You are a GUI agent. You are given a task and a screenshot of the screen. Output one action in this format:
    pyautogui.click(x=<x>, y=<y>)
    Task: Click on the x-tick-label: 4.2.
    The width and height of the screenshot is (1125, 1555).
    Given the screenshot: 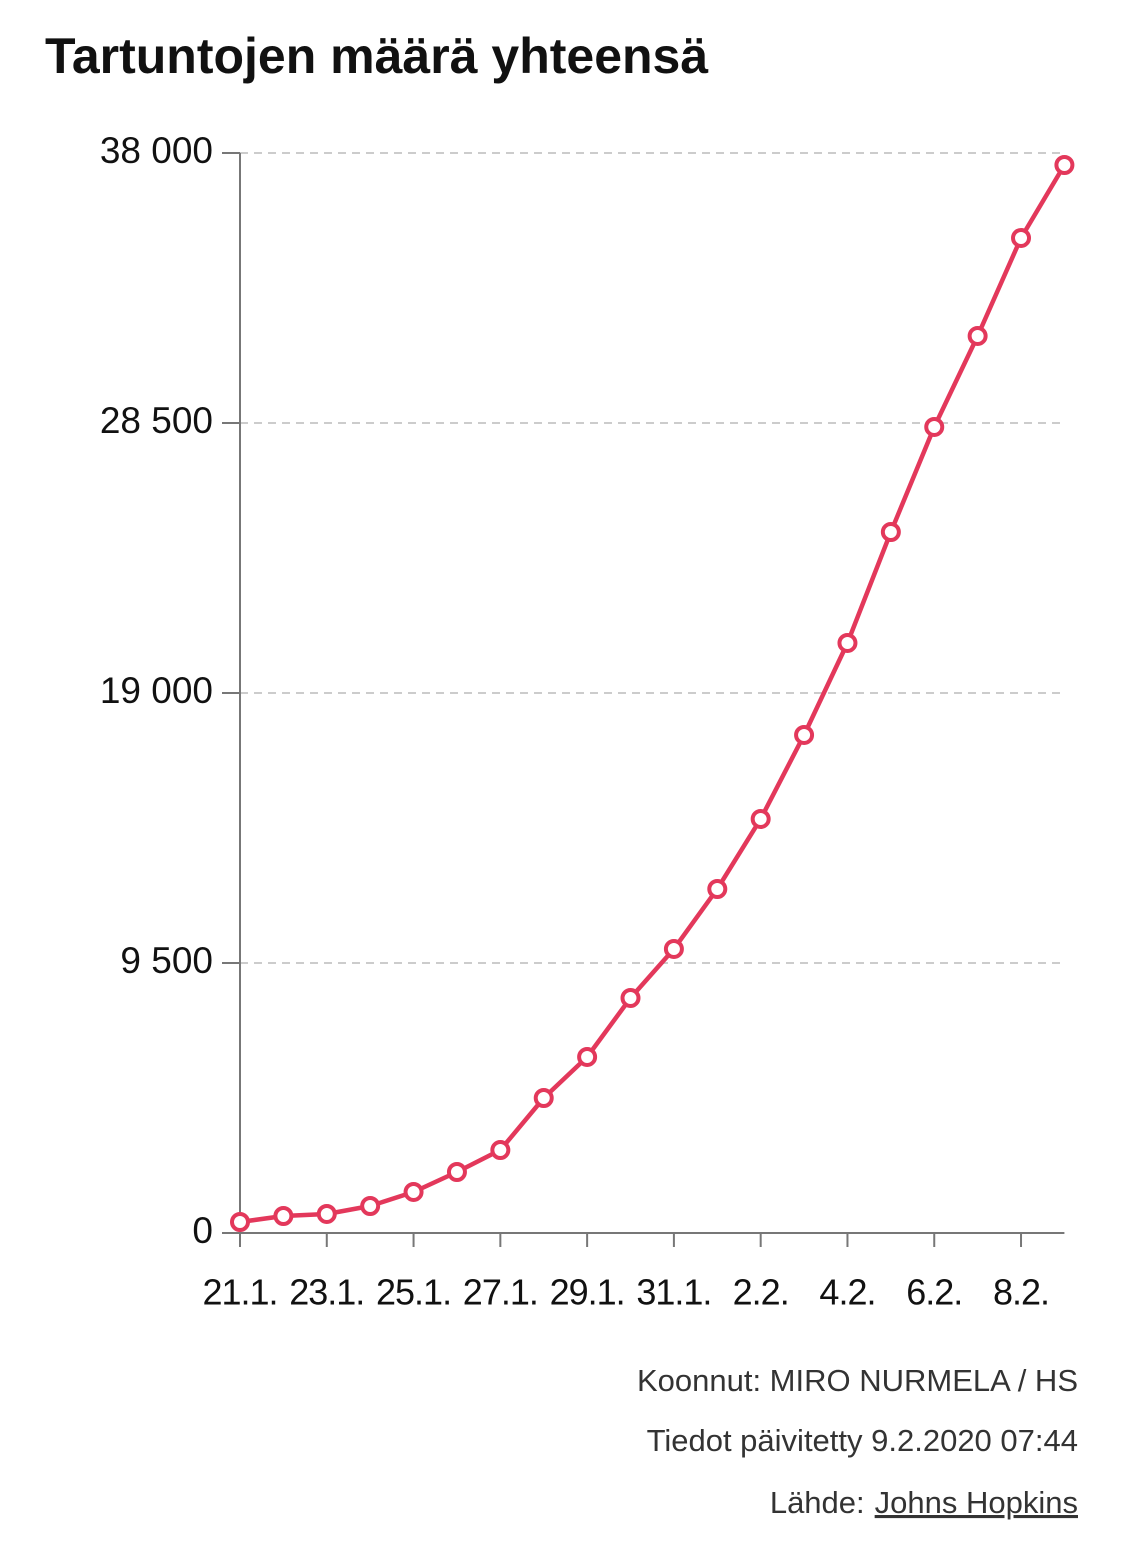 What is the action you would take?
    pyautogui.click(x=847, y=1292)
    